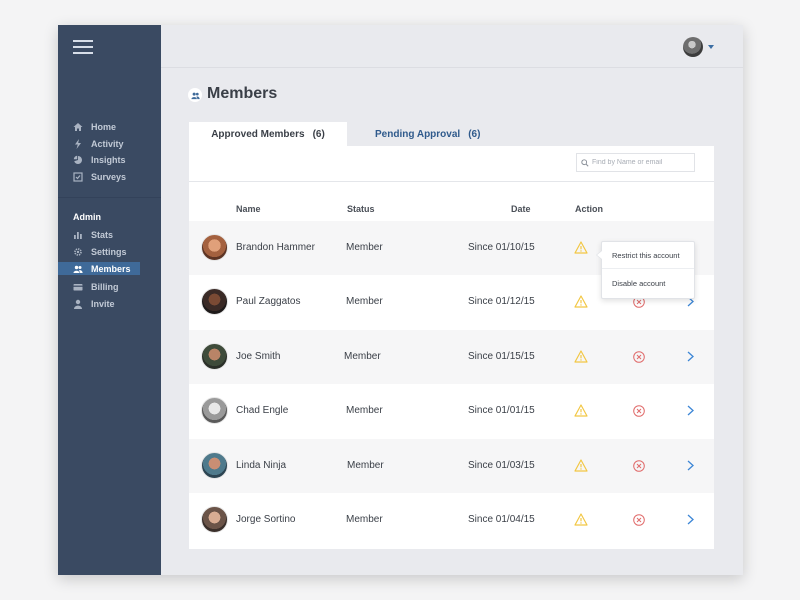 The height and width of the screenshot is (600, 800). Describe the element at coordinates (78, 160) in the screenshot. I see `pie-chart-icon` at that location.